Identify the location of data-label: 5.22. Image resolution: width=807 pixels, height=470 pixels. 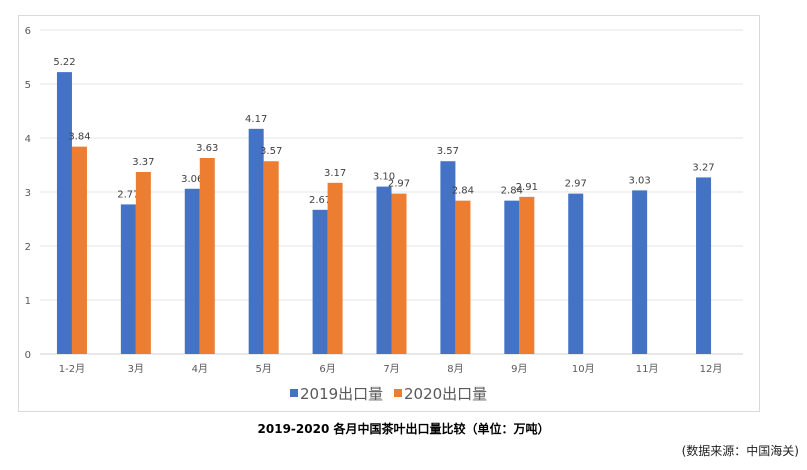
(64, 62).